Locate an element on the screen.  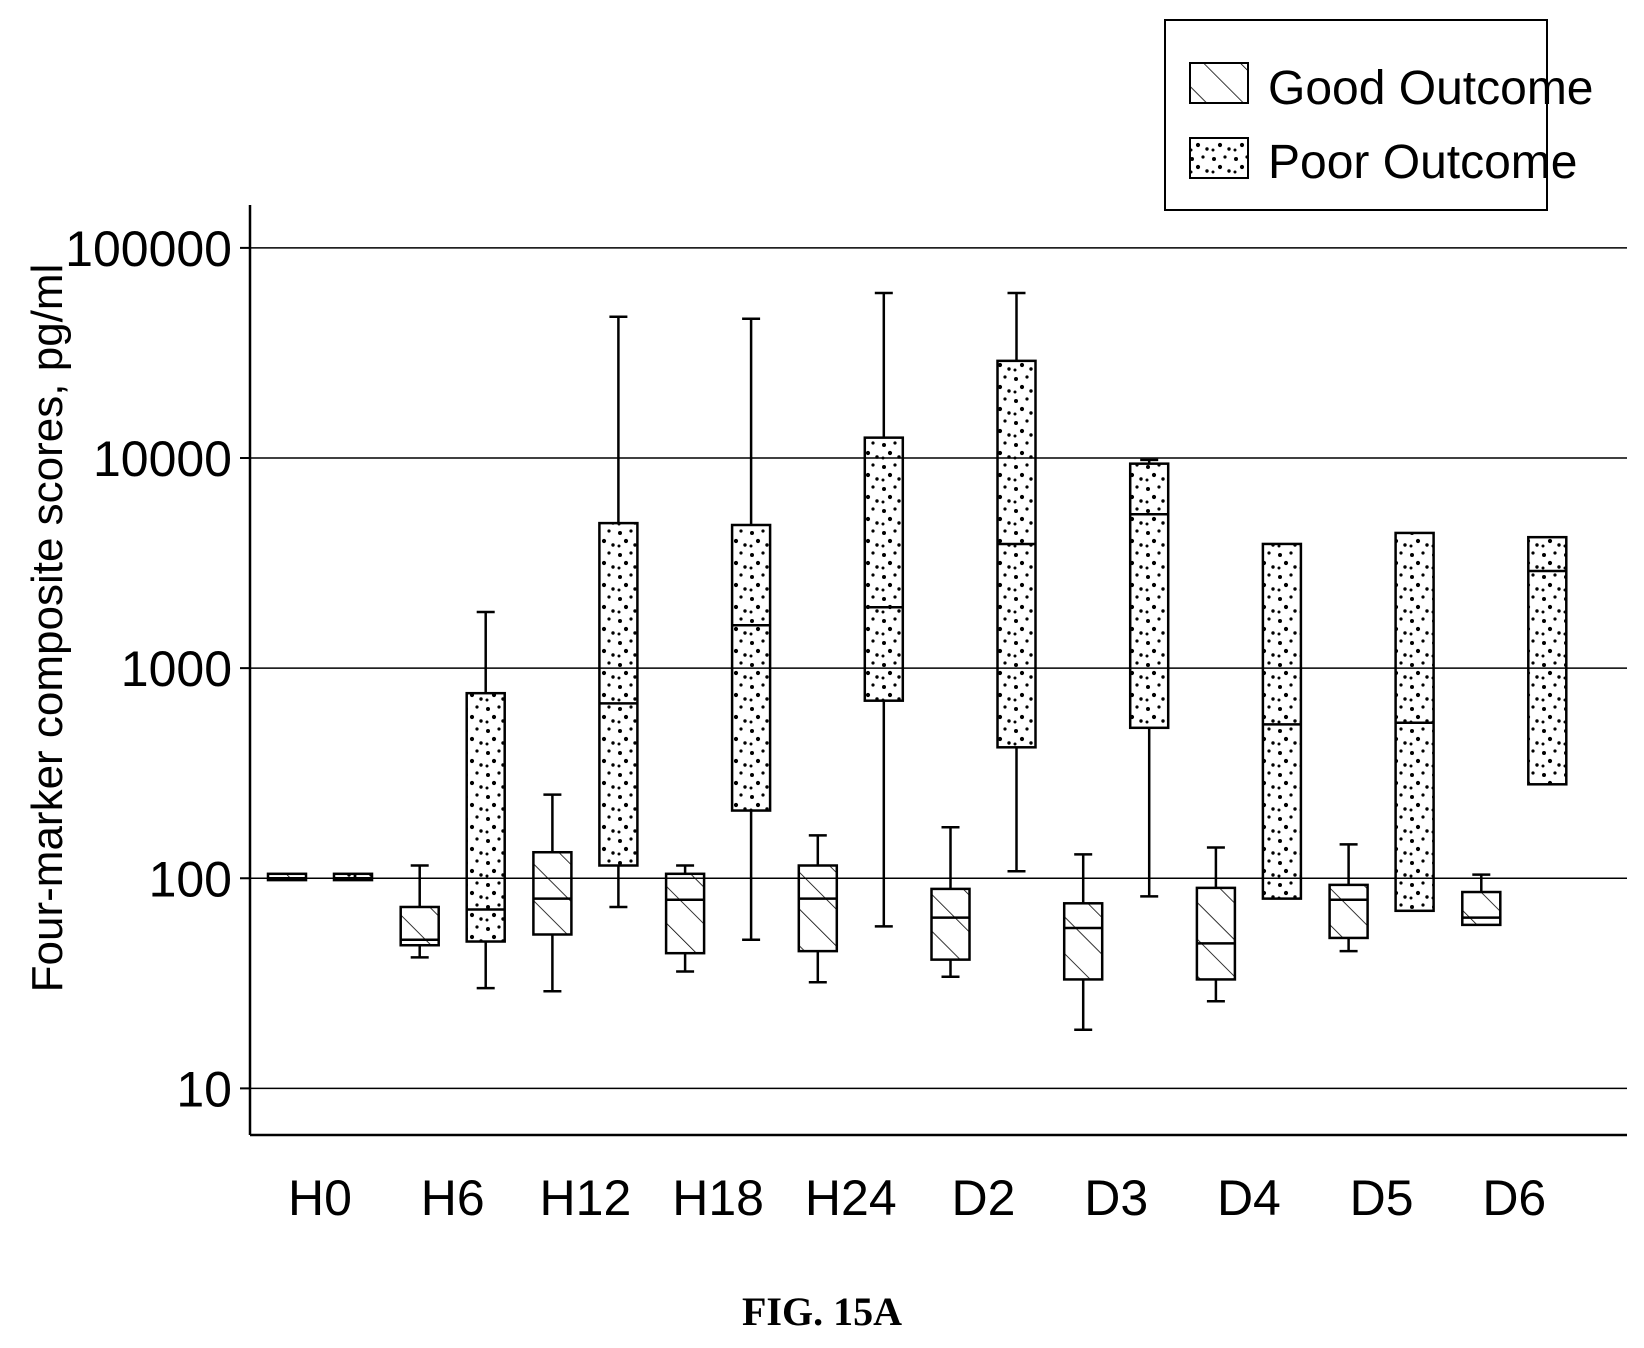
box-poor-h0 is located at coordinates (353, 877).